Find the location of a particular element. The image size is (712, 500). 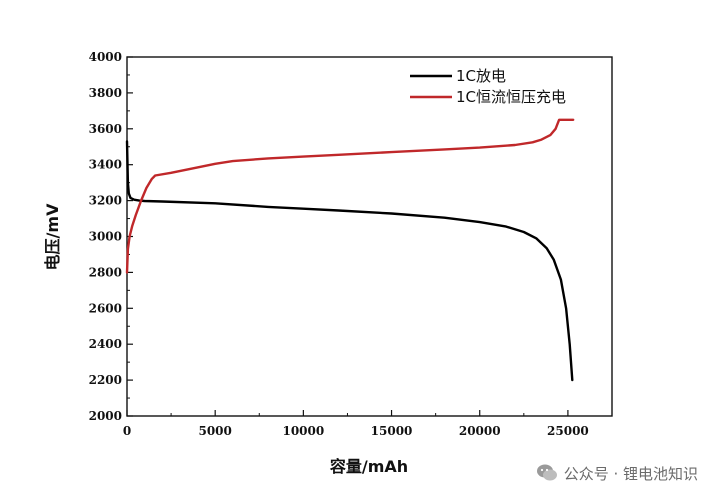

y-tick-label: 3200 is located at coordinates (105, 201).